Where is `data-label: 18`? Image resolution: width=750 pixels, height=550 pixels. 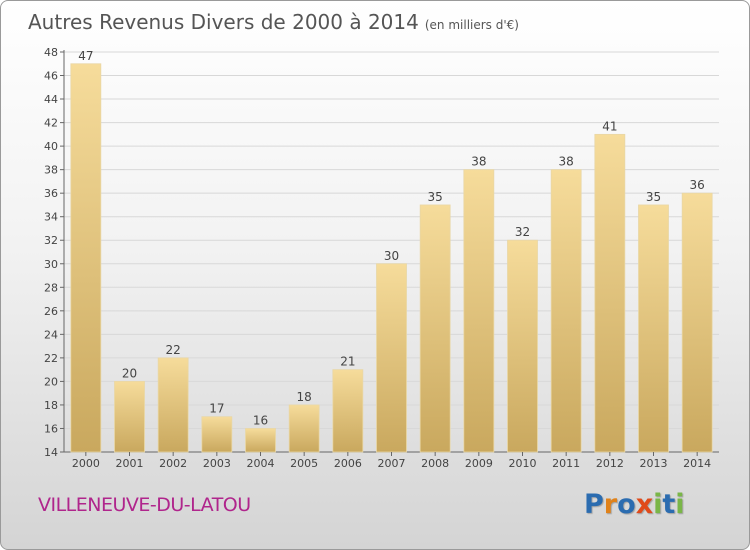
data-label: 18 is located at coordinates (304, 397).